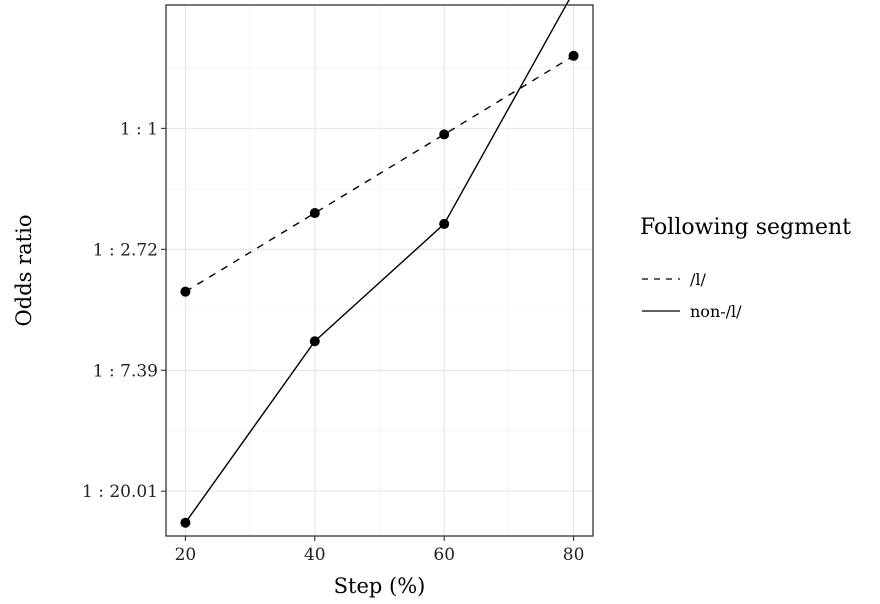  What do you see at coordinates (745, 227) in the screenshot?
I see `legend-title: Following segment` at bounding box center [745, 227].